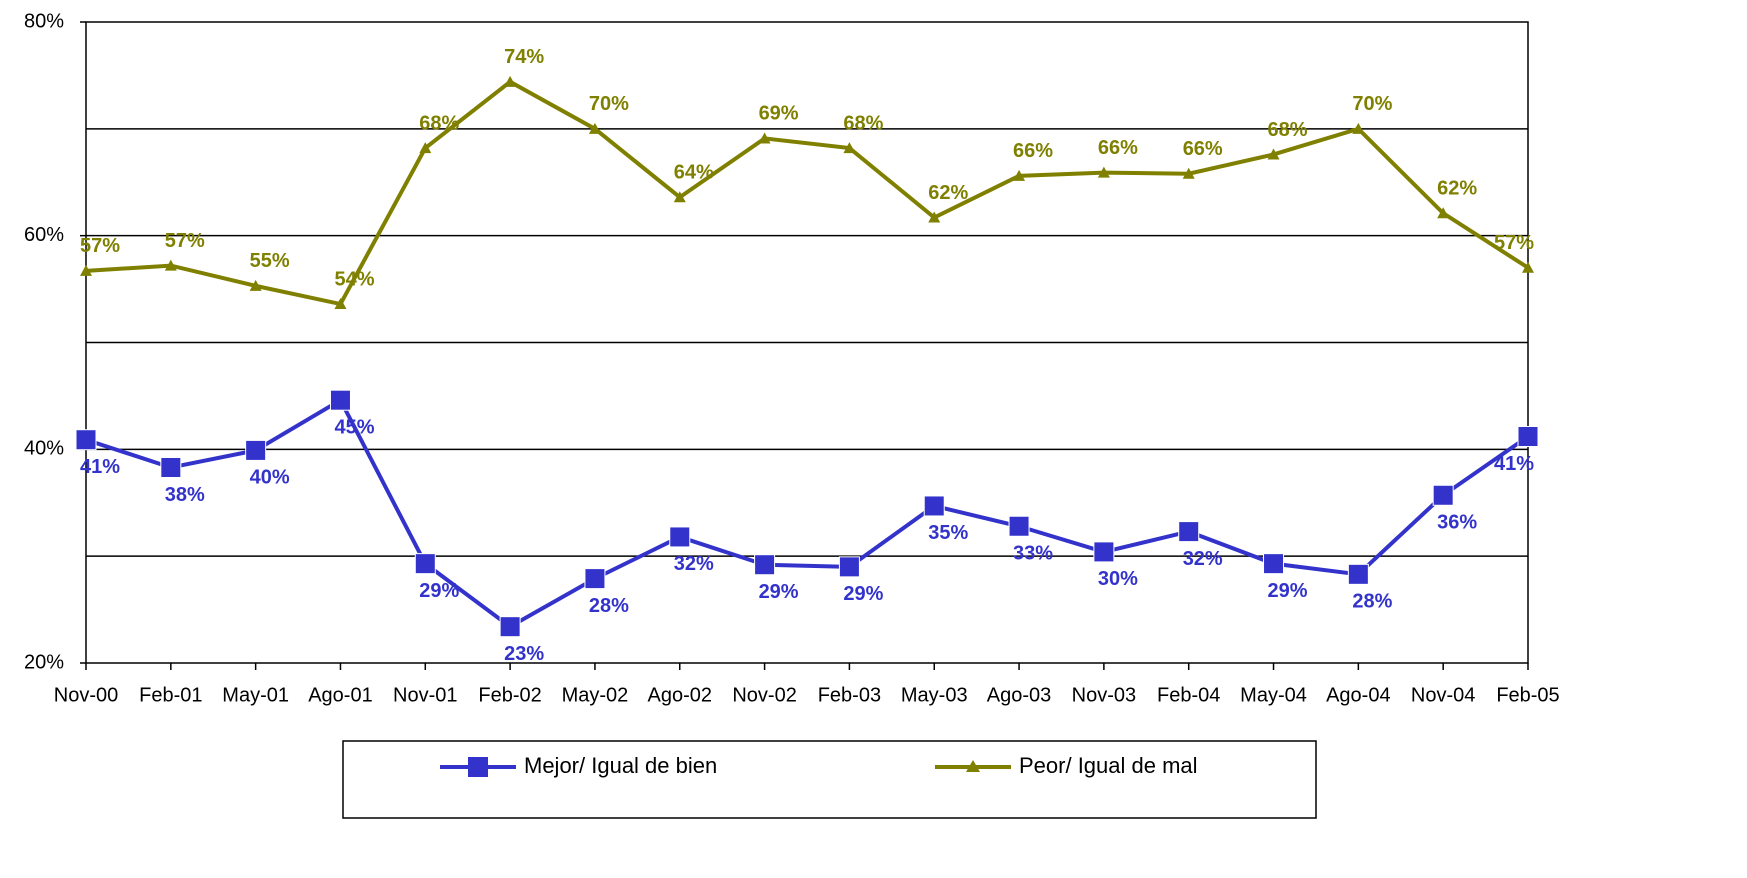  I want to click on x-tick-label: Nov-02, so click(764, 695).